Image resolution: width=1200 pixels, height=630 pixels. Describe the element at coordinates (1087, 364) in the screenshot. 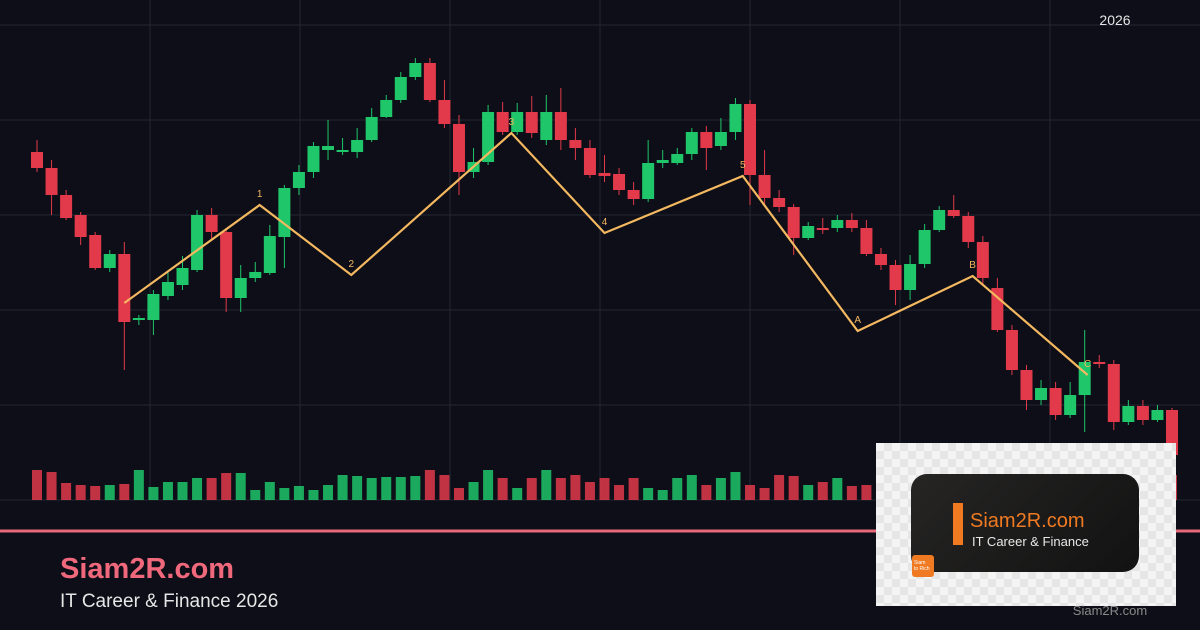

I see `wave-label: C` at that location.